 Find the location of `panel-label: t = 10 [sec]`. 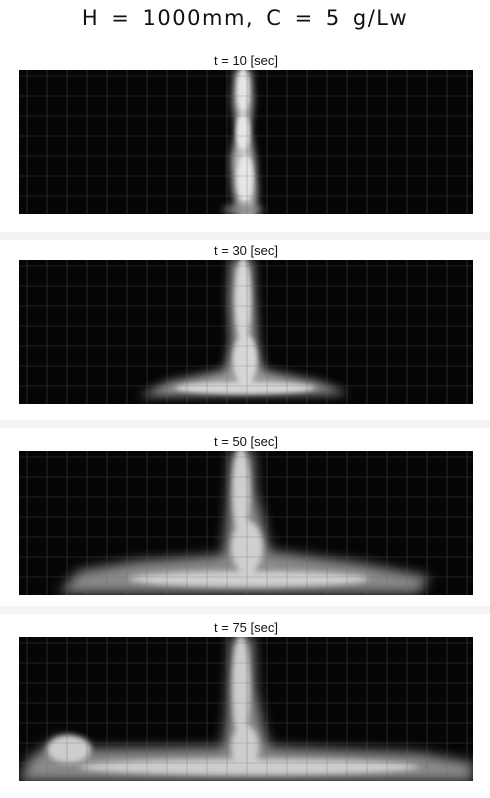

panel-label: t = 10 [sec] is located at coordinates (246, 60).